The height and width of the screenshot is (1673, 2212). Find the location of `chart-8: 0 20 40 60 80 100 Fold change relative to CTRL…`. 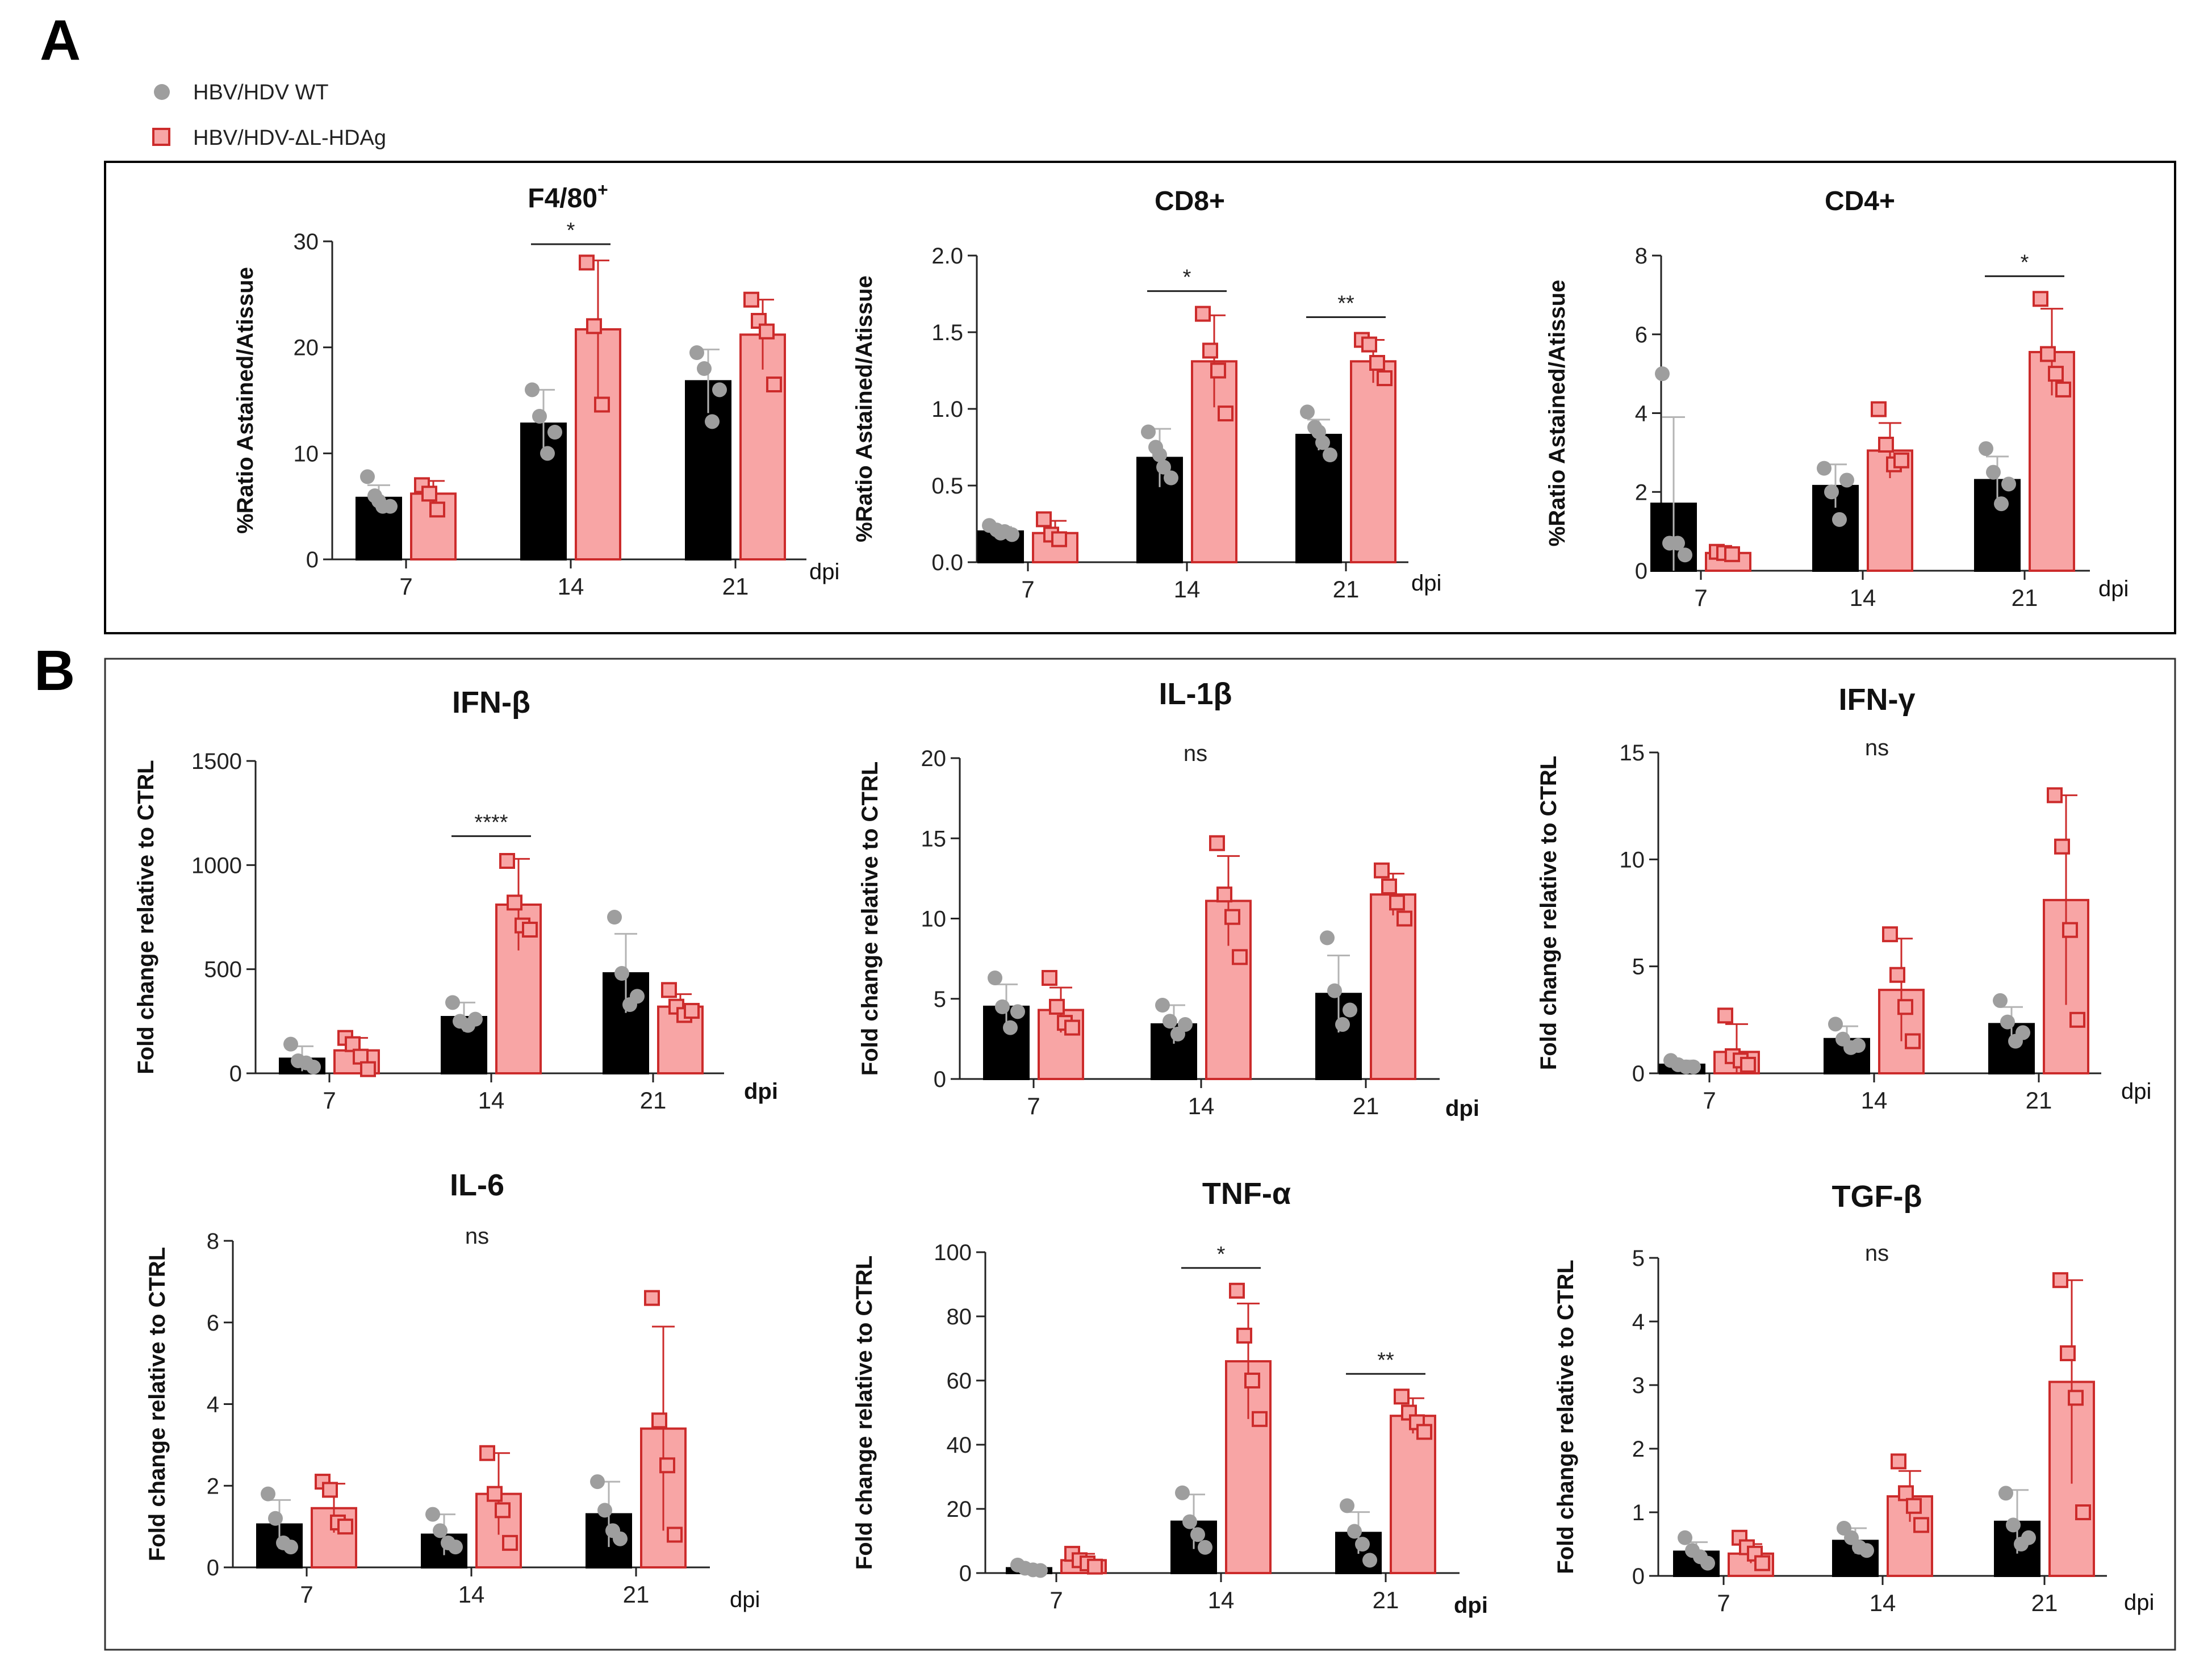

chart-8: 0 20 40 60 80 100 Fold change relative to CTRL… is located at coordinates (1170, 1397).